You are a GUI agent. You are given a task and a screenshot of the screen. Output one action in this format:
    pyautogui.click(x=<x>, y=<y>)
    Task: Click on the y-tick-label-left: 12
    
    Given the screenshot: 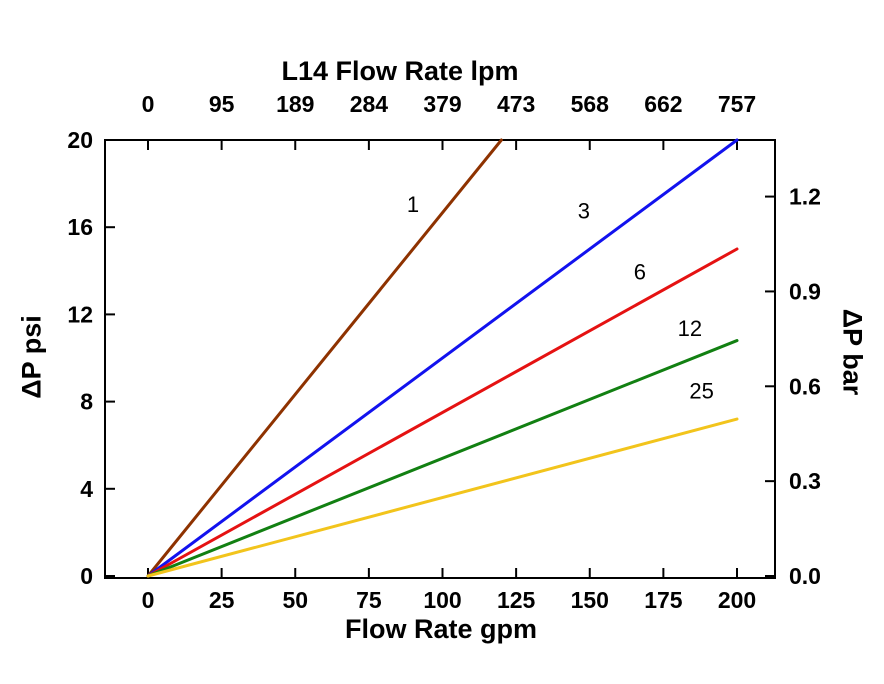 What is the action you would take?
    pyautogui.click(x=80, y=314)
    